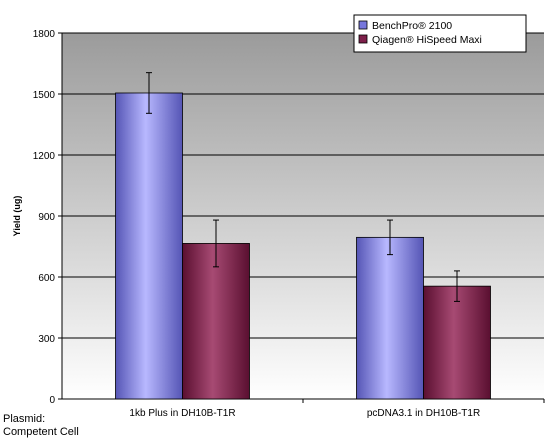 Image resolution: width=552 pixels, height=444 pixels. I want to click on y-tick-label-900: 900, so click(46, 217).